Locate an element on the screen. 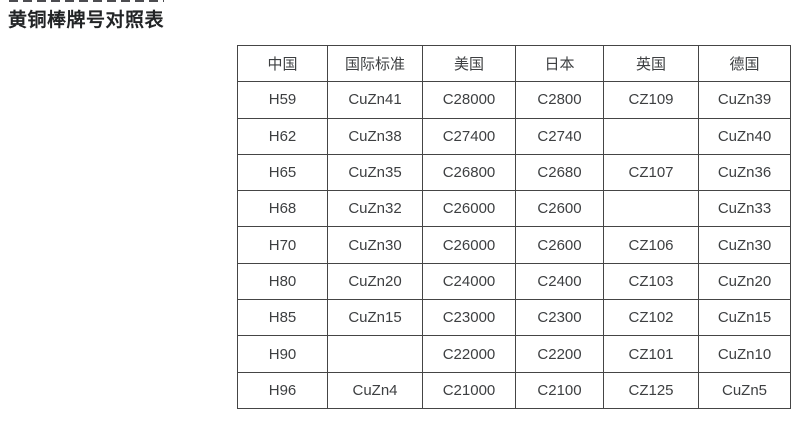 The height and width of the screenshot is (433, 804). table-row: H59 CuZn41 C28000 C2800 CZ109 CuZn39 is located at coordinates (514, 100).